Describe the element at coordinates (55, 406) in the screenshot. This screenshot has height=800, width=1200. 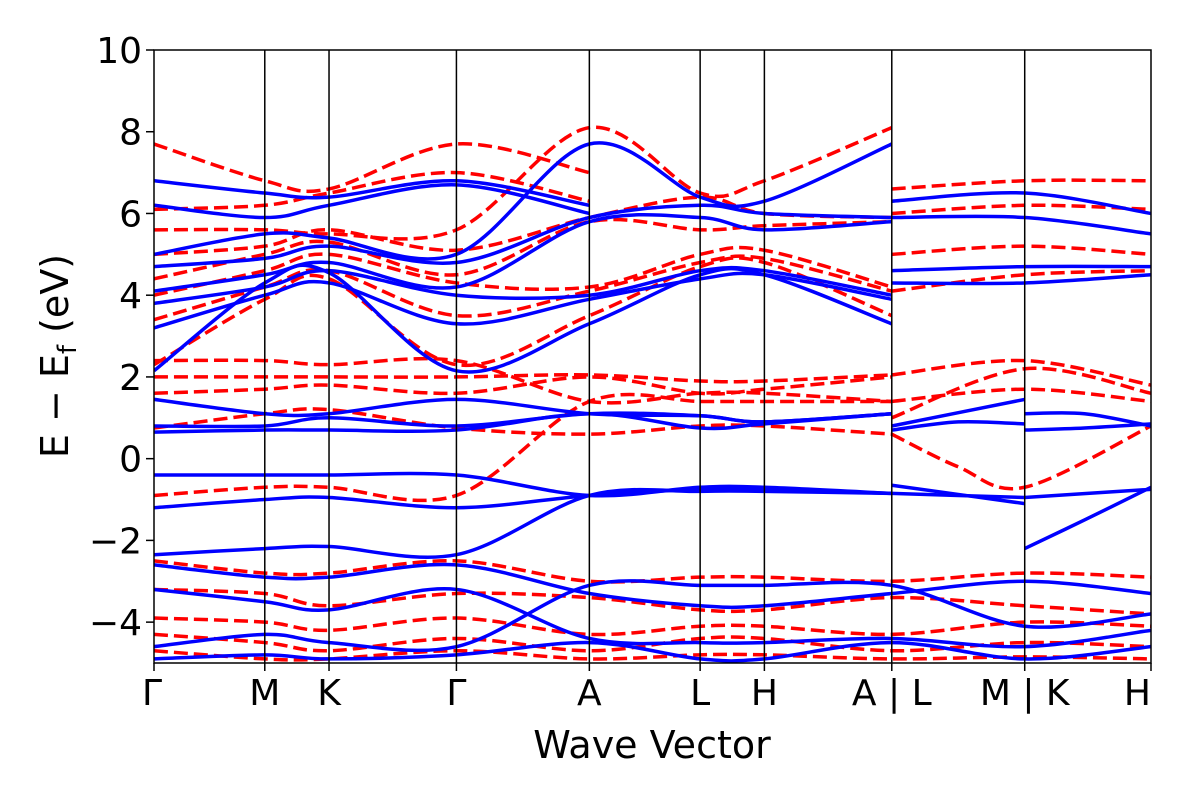
I see `y-axis-title-main: E − E` at that location.